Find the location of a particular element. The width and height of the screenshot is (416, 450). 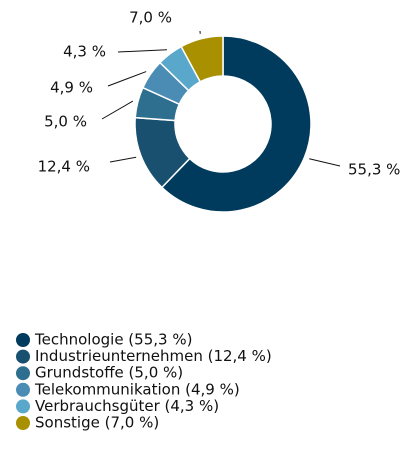

legend-label: Technologie (55,3 %) is located at coordinates (113, 340).